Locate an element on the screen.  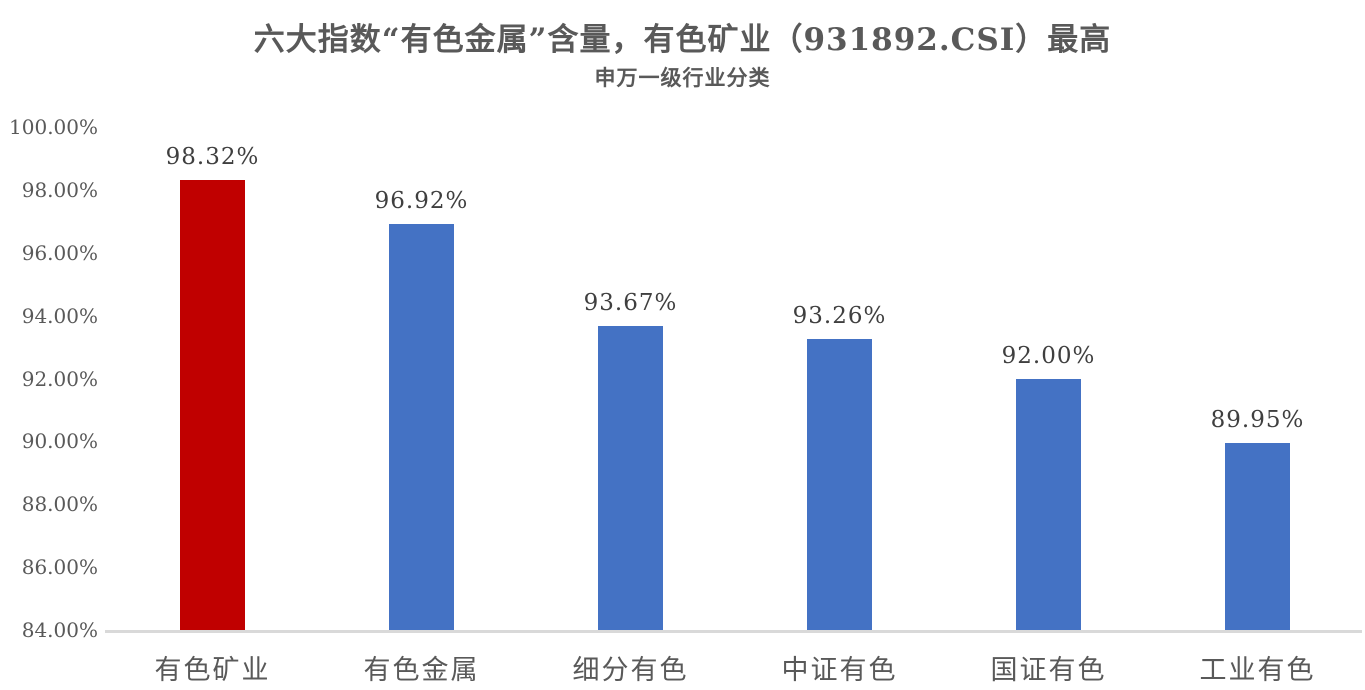
bar-value-label: 96.92% is located at coordinates (421, 200).